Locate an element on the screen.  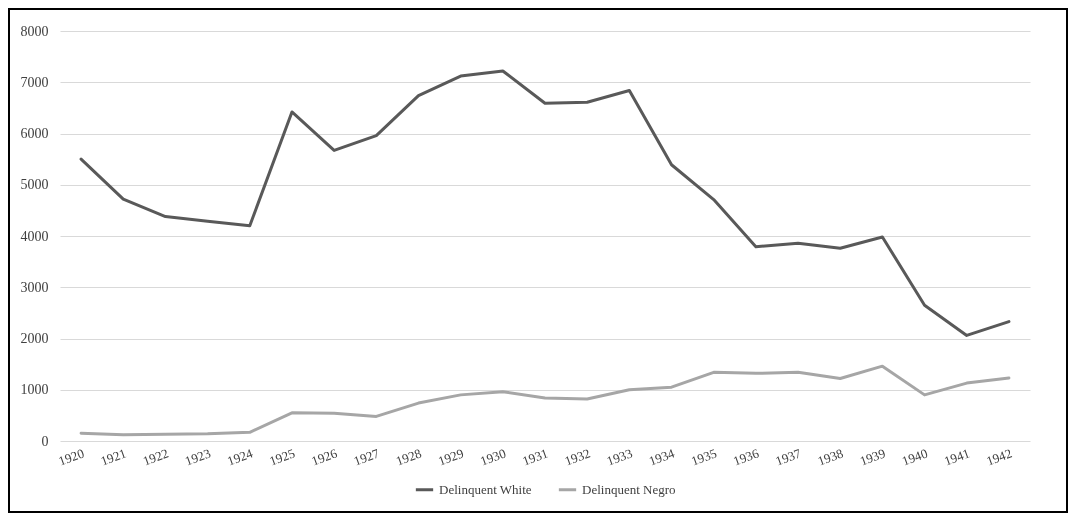
x-tick-label: 1931 is located at coordinates (535, 457).